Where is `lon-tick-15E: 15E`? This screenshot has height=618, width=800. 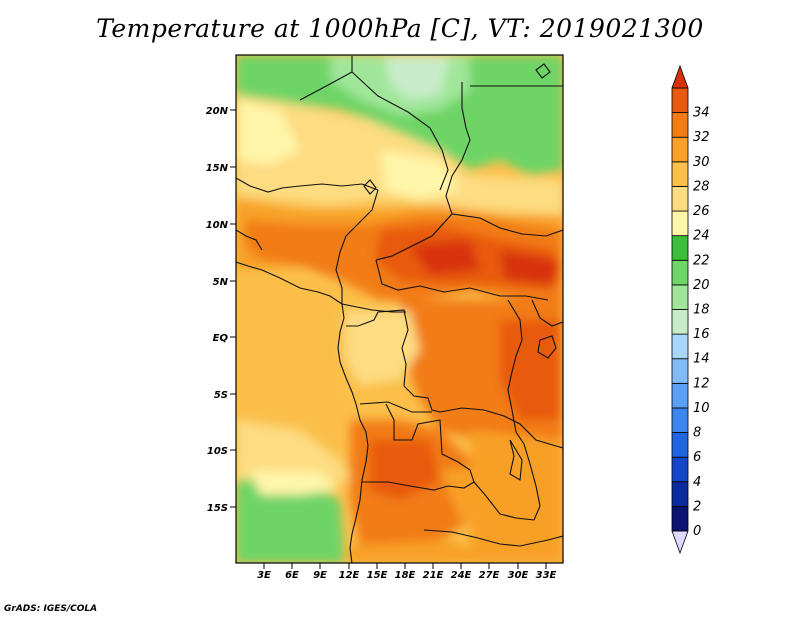
lon-tick-15E: 15E is located at coordinates (377, 572).